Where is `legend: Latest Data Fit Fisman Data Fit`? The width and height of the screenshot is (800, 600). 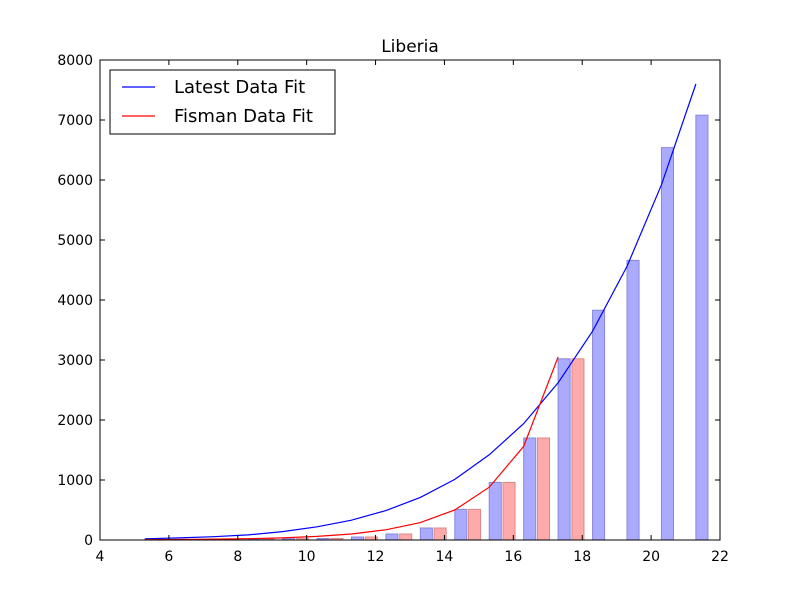 legend: Latest Data Fit Fisman Data Fit is located at coordinates (222, 102).